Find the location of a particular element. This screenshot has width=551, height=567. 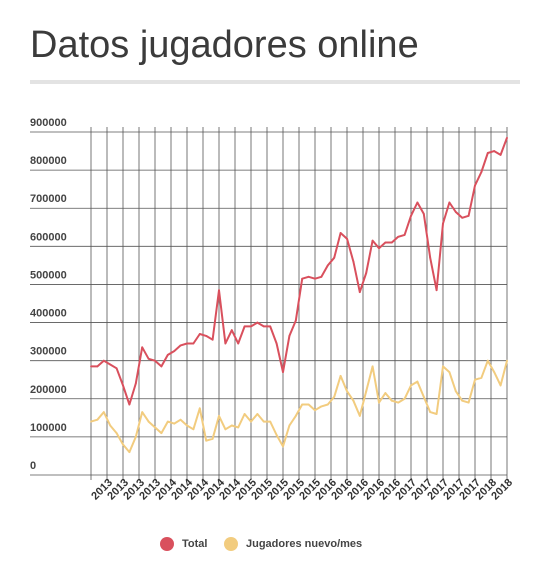

legend-item-jugadores-nuevo-mes: Jugadores nuevo/mes is located at coordinates (293, 544).